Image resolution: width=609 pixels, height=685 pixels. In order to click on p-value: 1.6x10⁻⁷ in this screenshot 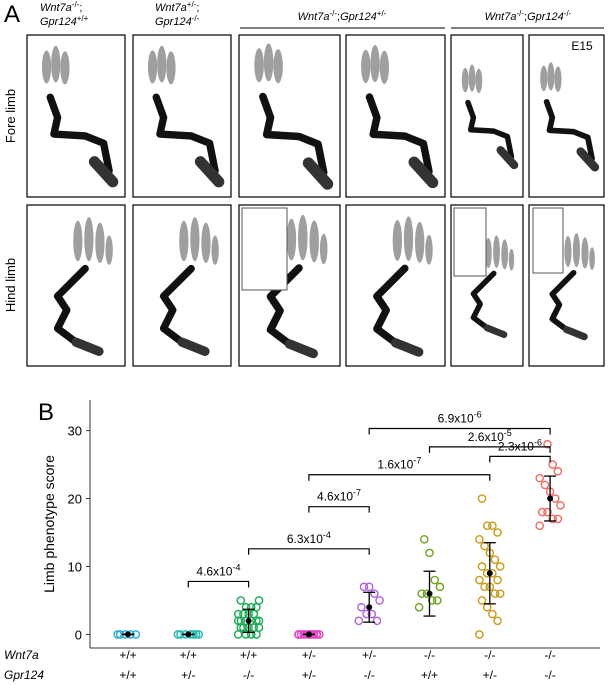, I will do `click(399, 464)`.